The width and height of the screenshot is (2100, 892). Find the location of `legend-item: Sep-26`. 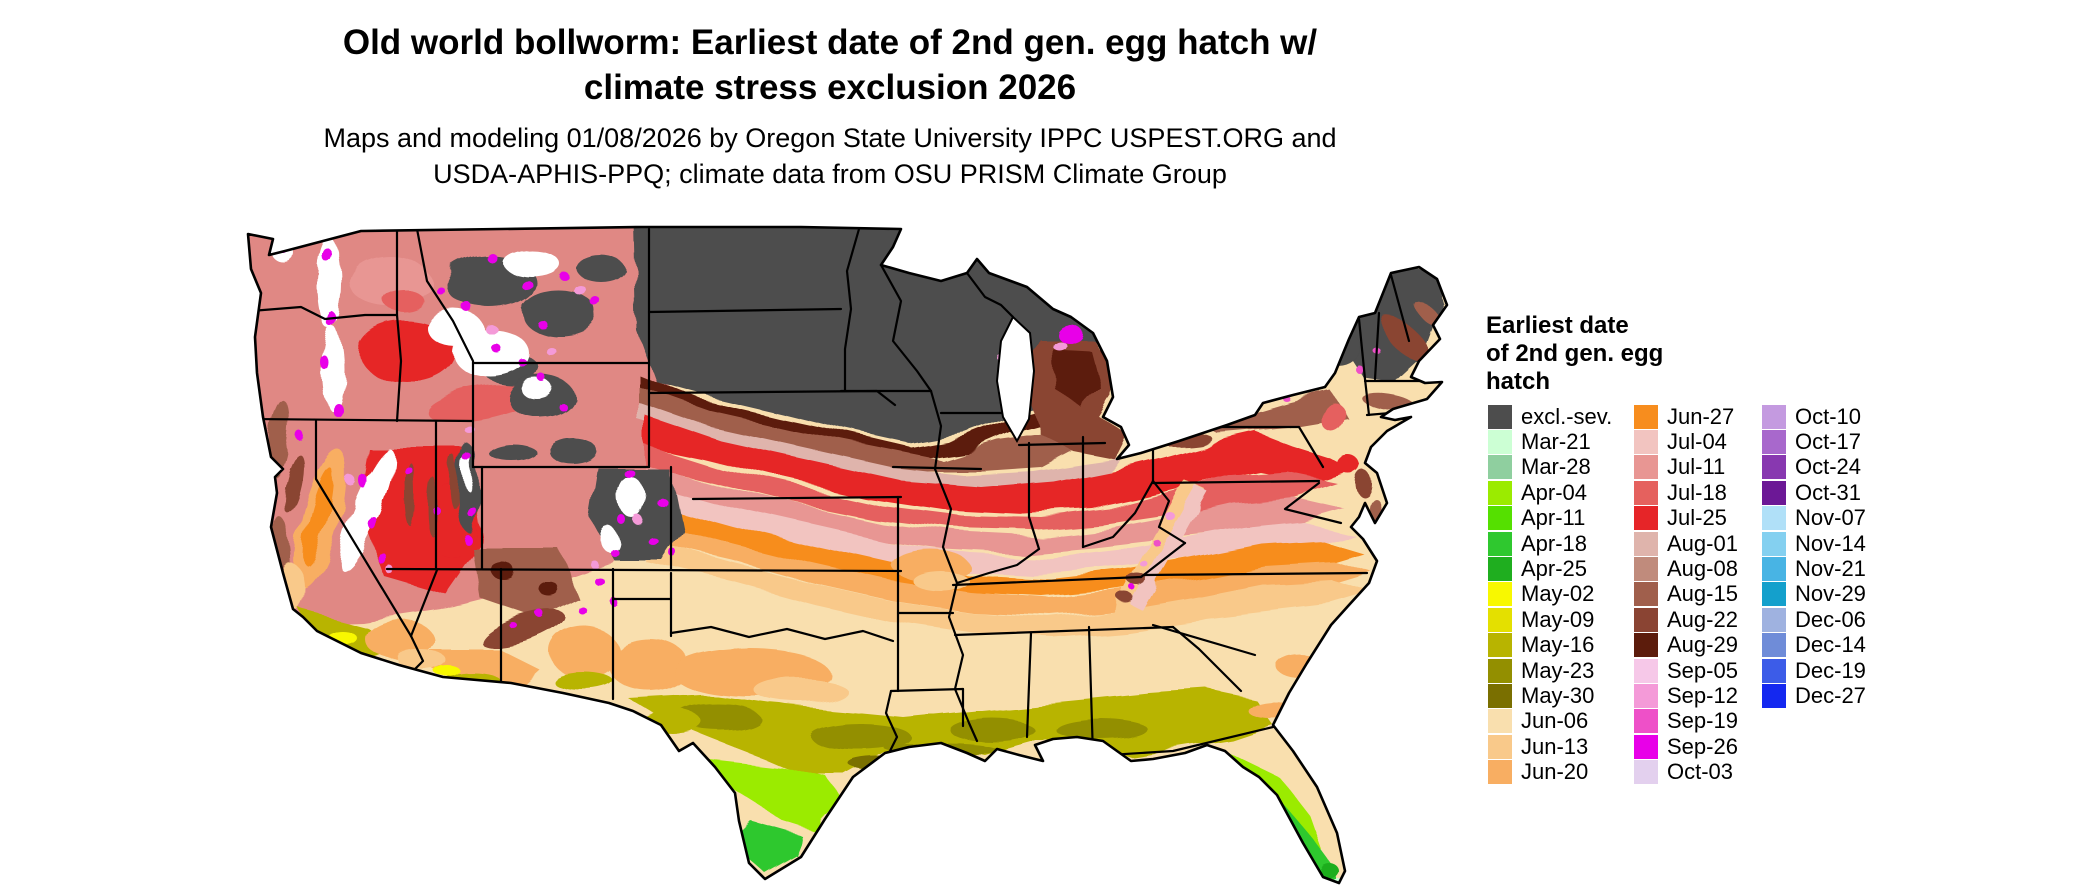

legend-item: Sep-26 is located at coordinates (1686, 746).